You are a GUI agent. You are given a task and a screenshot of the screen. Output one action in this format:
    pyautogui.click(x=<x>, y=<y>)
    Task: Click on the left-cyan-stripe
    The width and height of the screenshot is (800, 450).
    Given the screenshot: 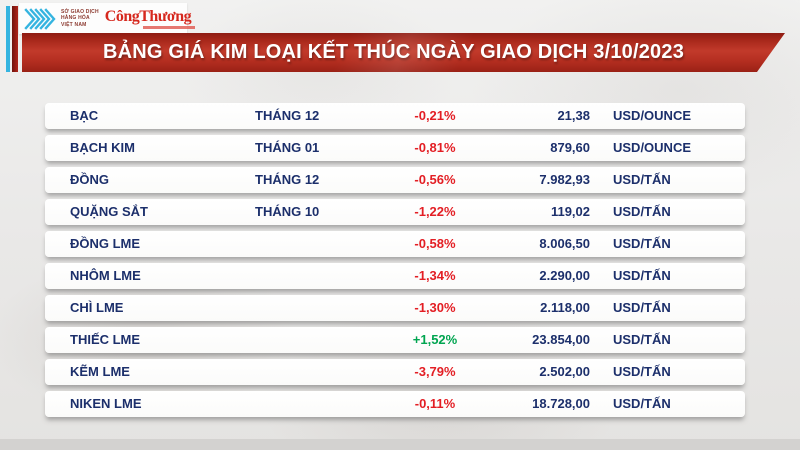 What is the action you would take?
    pyautogui.click(x=8, y=39)
    